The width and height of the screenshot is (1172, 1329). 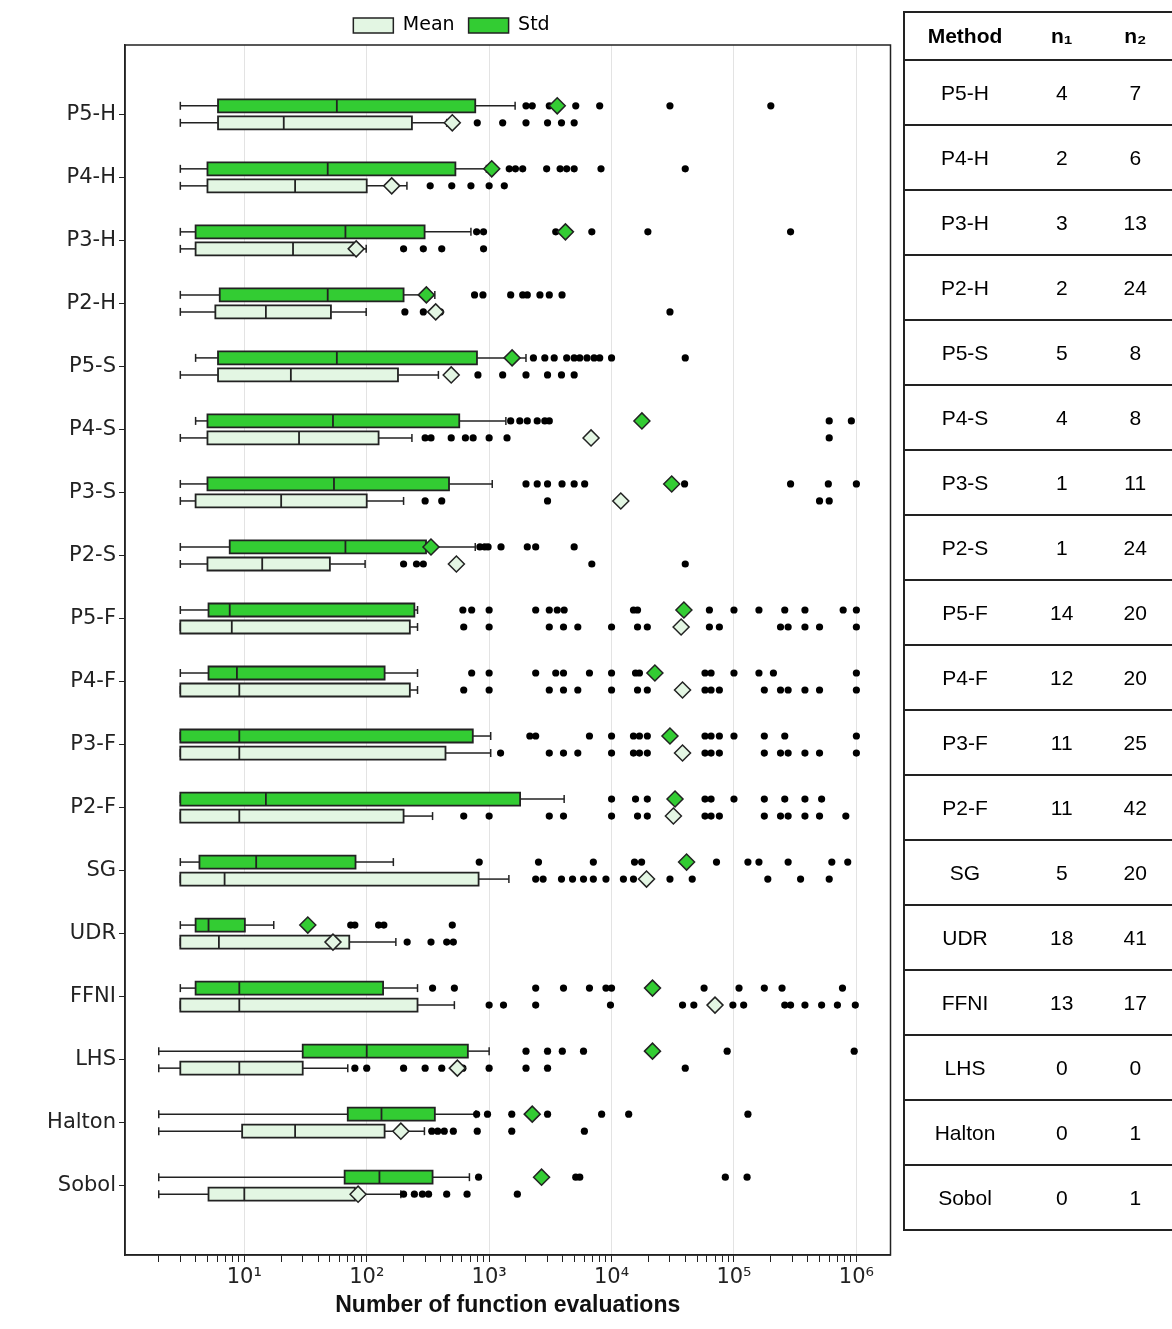 What do you see at coordinates (1062, 222) in the screenshot?
I see `data-label: 3` at bounding box center [1062, 222].